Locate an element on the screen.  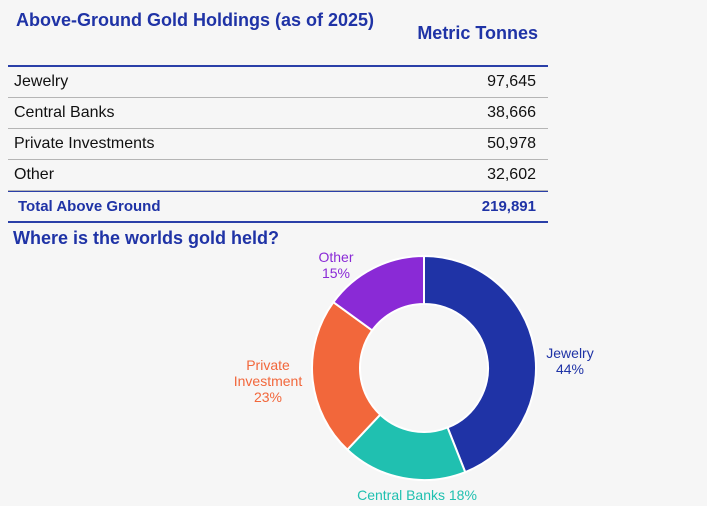
row-value-jewelry: 97,645 is located at coordinates (511, 81).